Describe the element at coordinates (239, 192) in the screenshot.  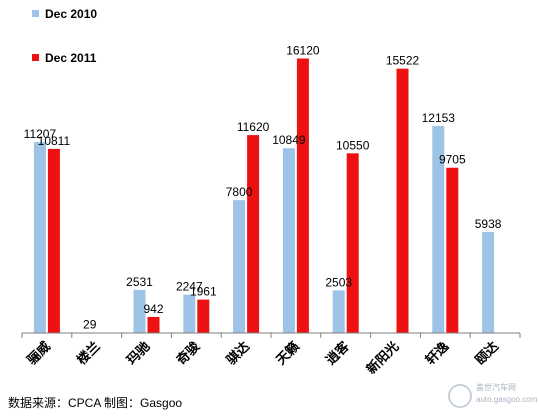
I see `value-label-dec2010-5: 7800` at that location.